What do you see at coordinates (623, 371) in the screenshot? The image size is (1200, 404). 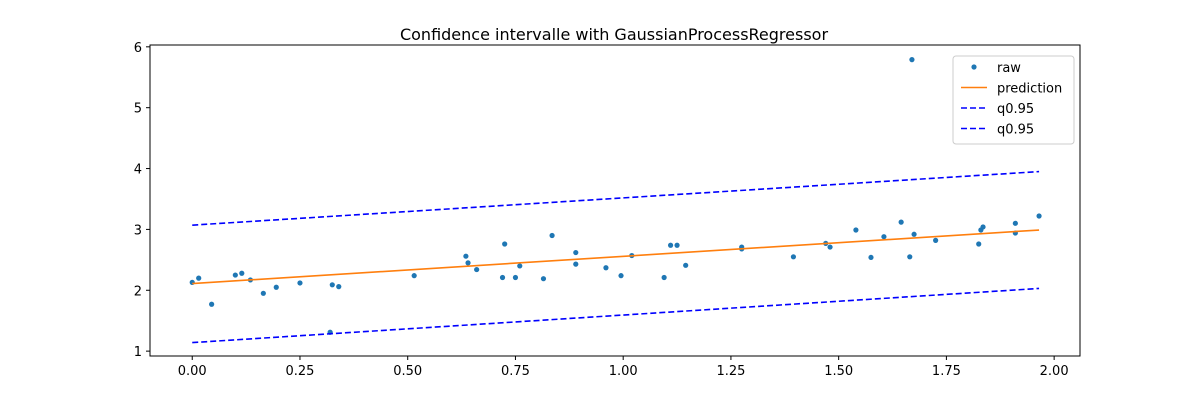 I see `x-tick-label: 1.00` at bounding box center [623, 371].